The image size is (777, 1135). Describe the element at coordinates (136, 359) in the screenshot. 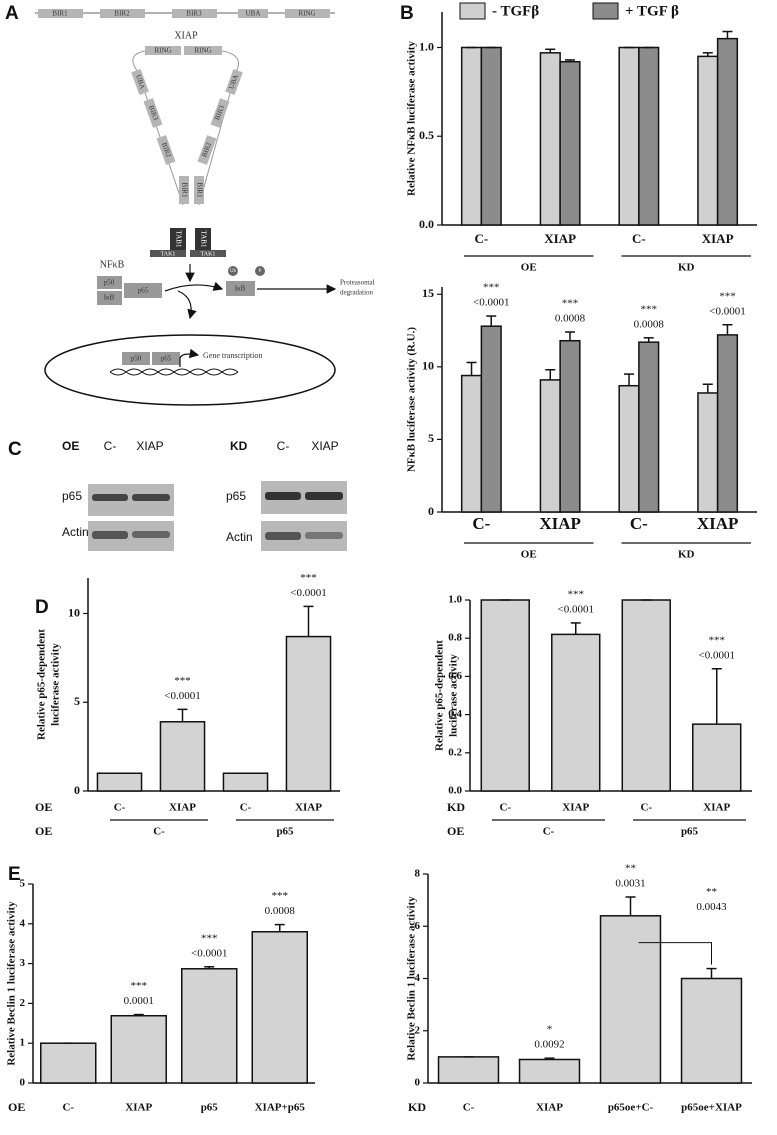

I see `nucleus-p50-label: p50` at that location.